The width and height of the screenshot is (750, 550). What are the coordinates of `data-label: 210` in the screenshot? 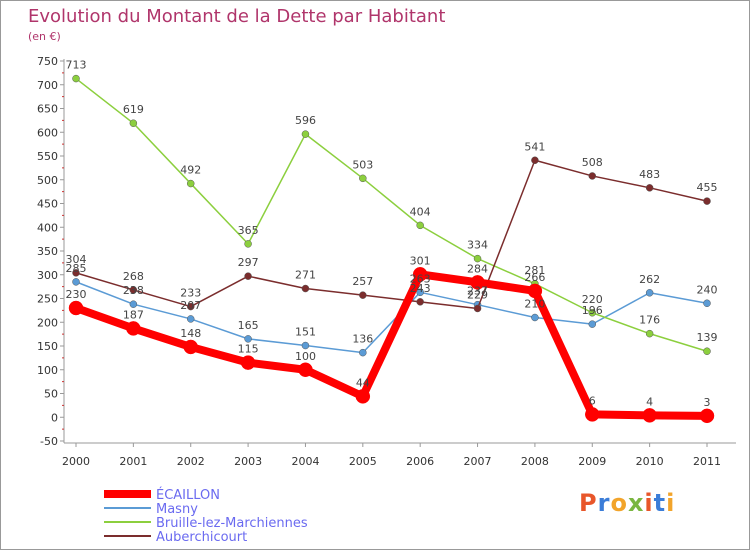 It's located at (534, 304).